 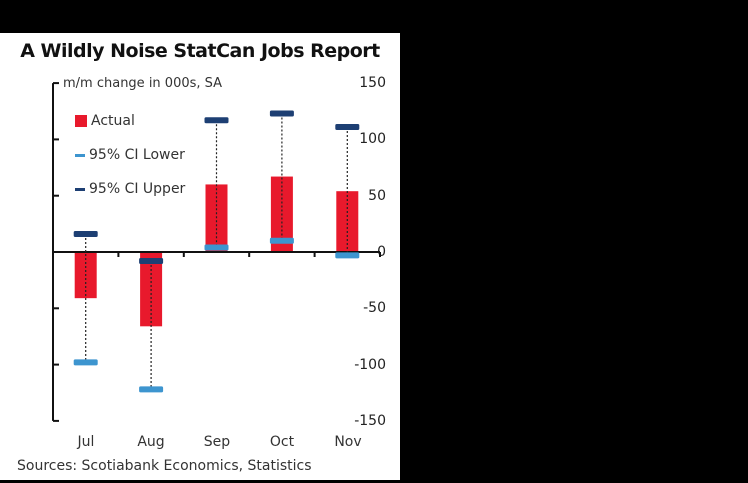 I want to click on x-tick-label: Aug, so click(x=151, y=442).